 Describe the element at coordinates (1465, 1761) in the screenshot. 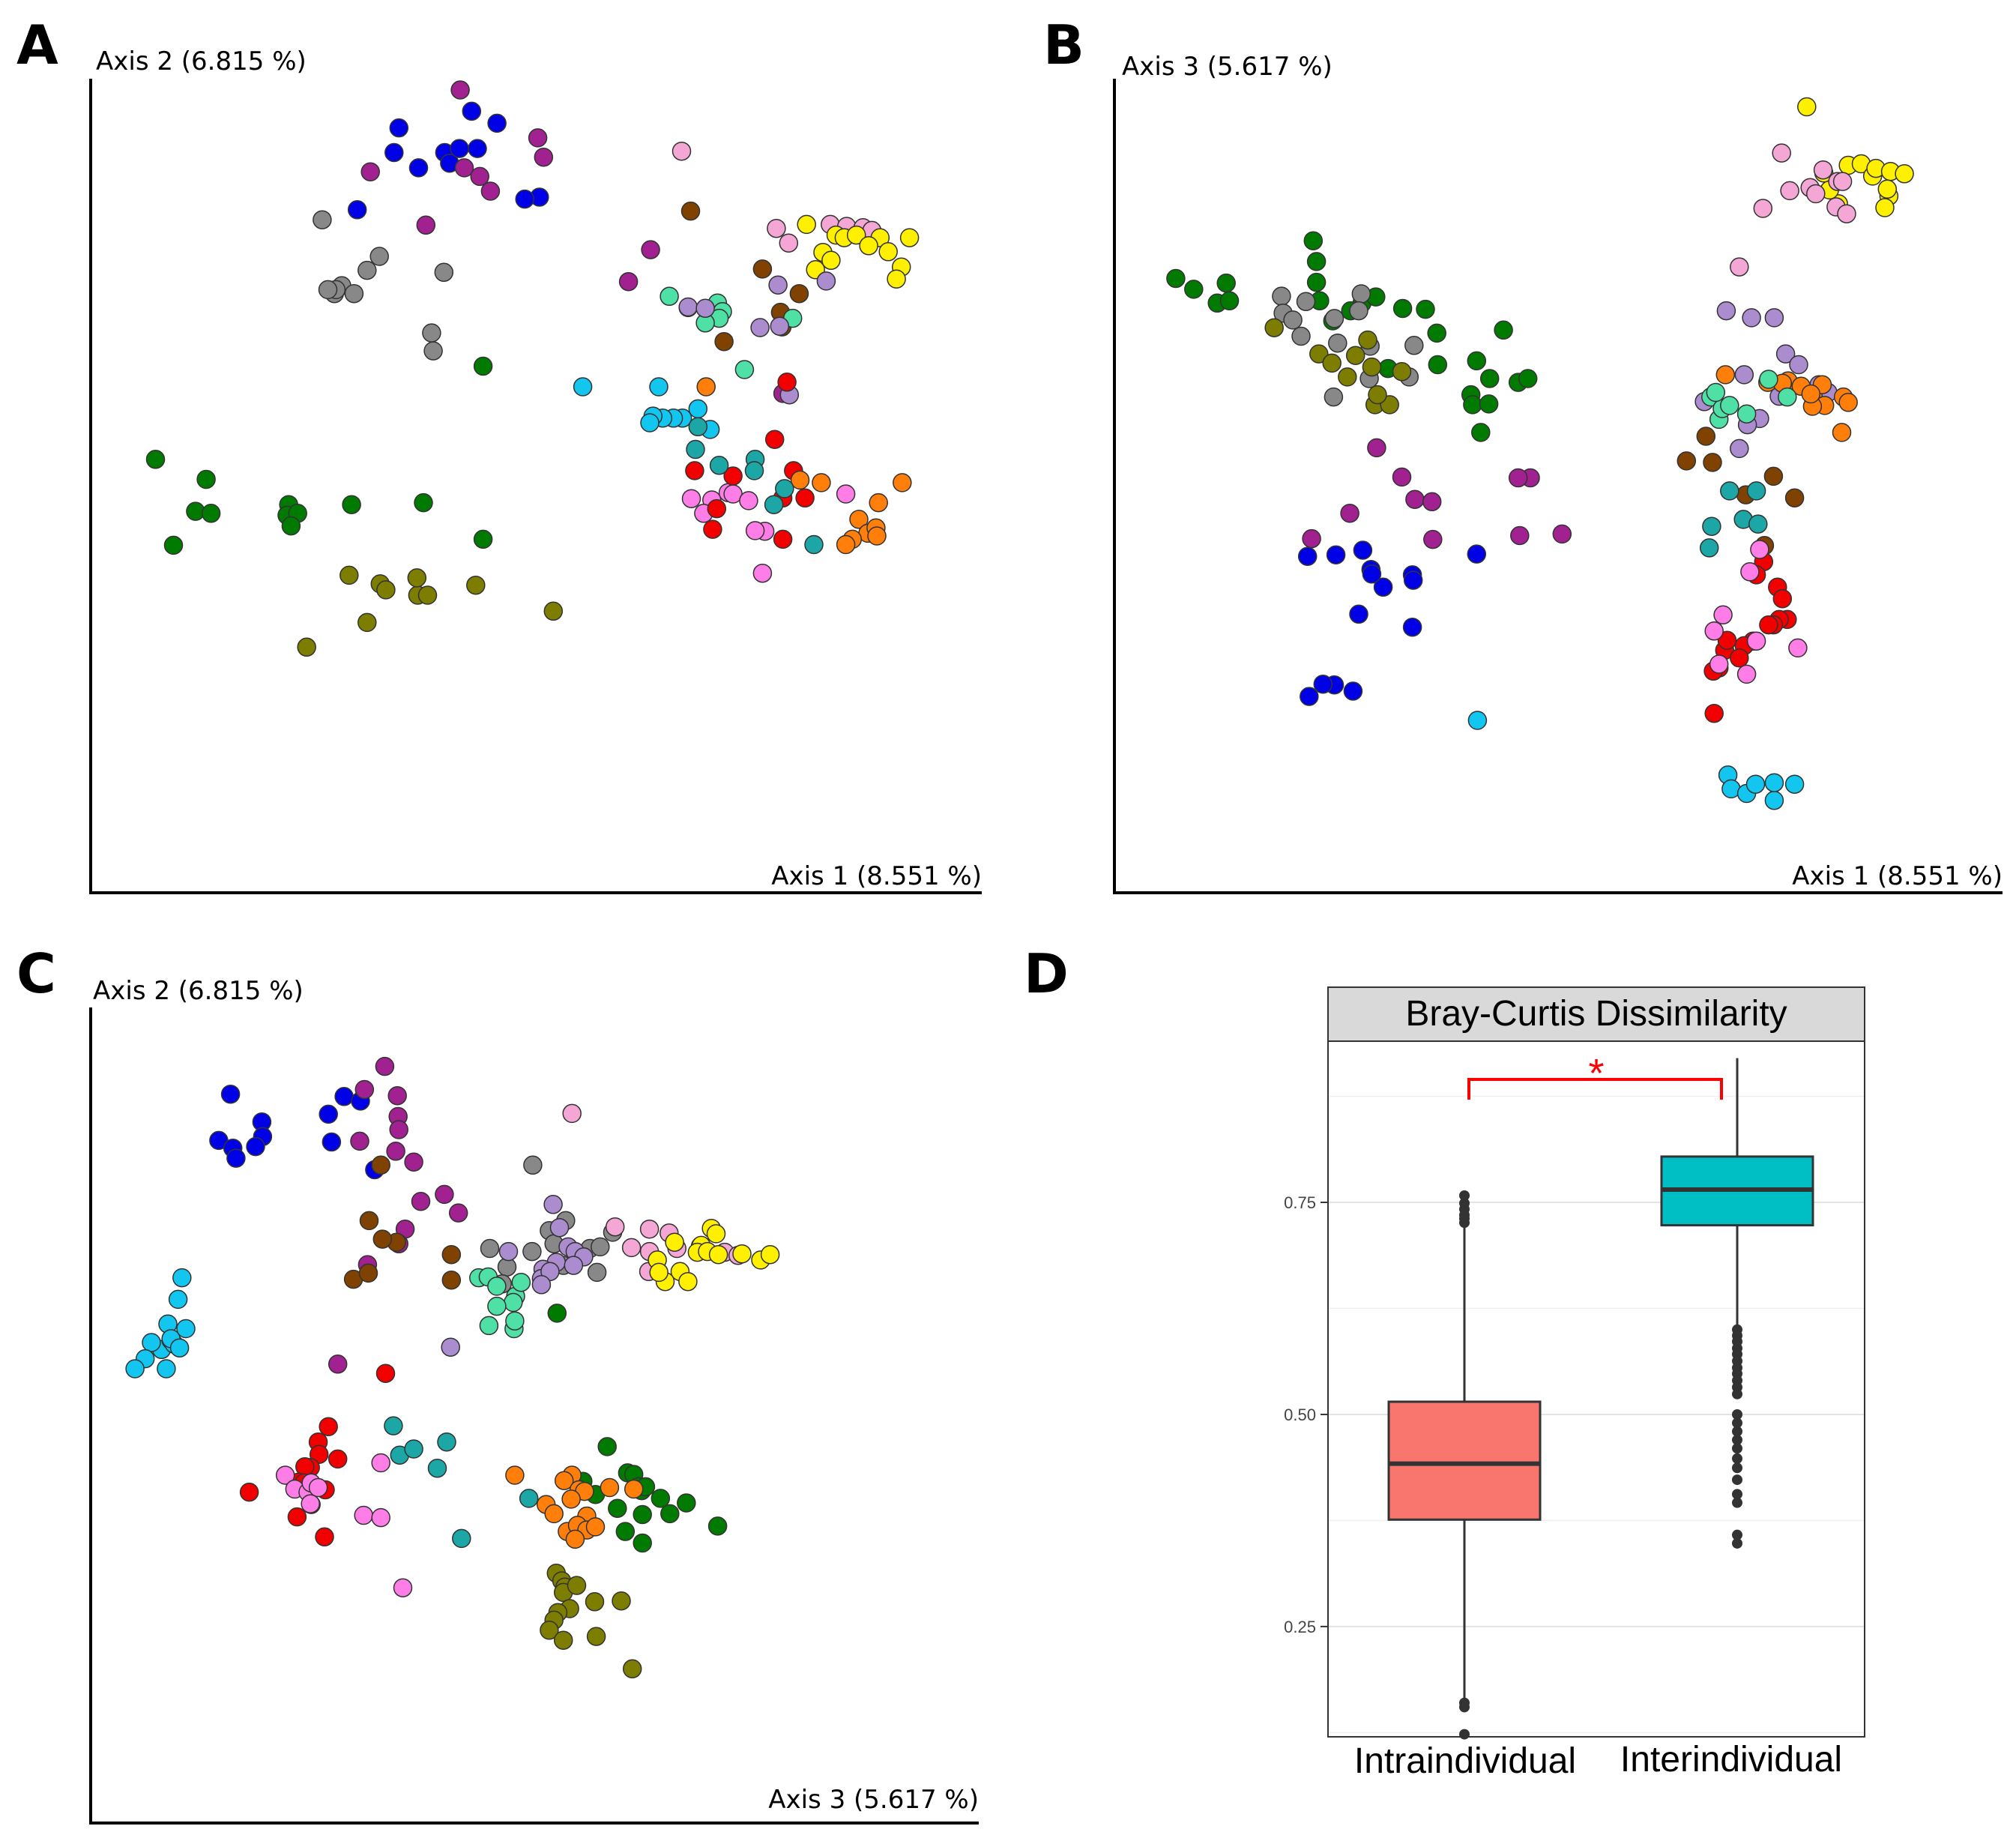

I see `category-label-intraindividual: Intraindividual` at that location.